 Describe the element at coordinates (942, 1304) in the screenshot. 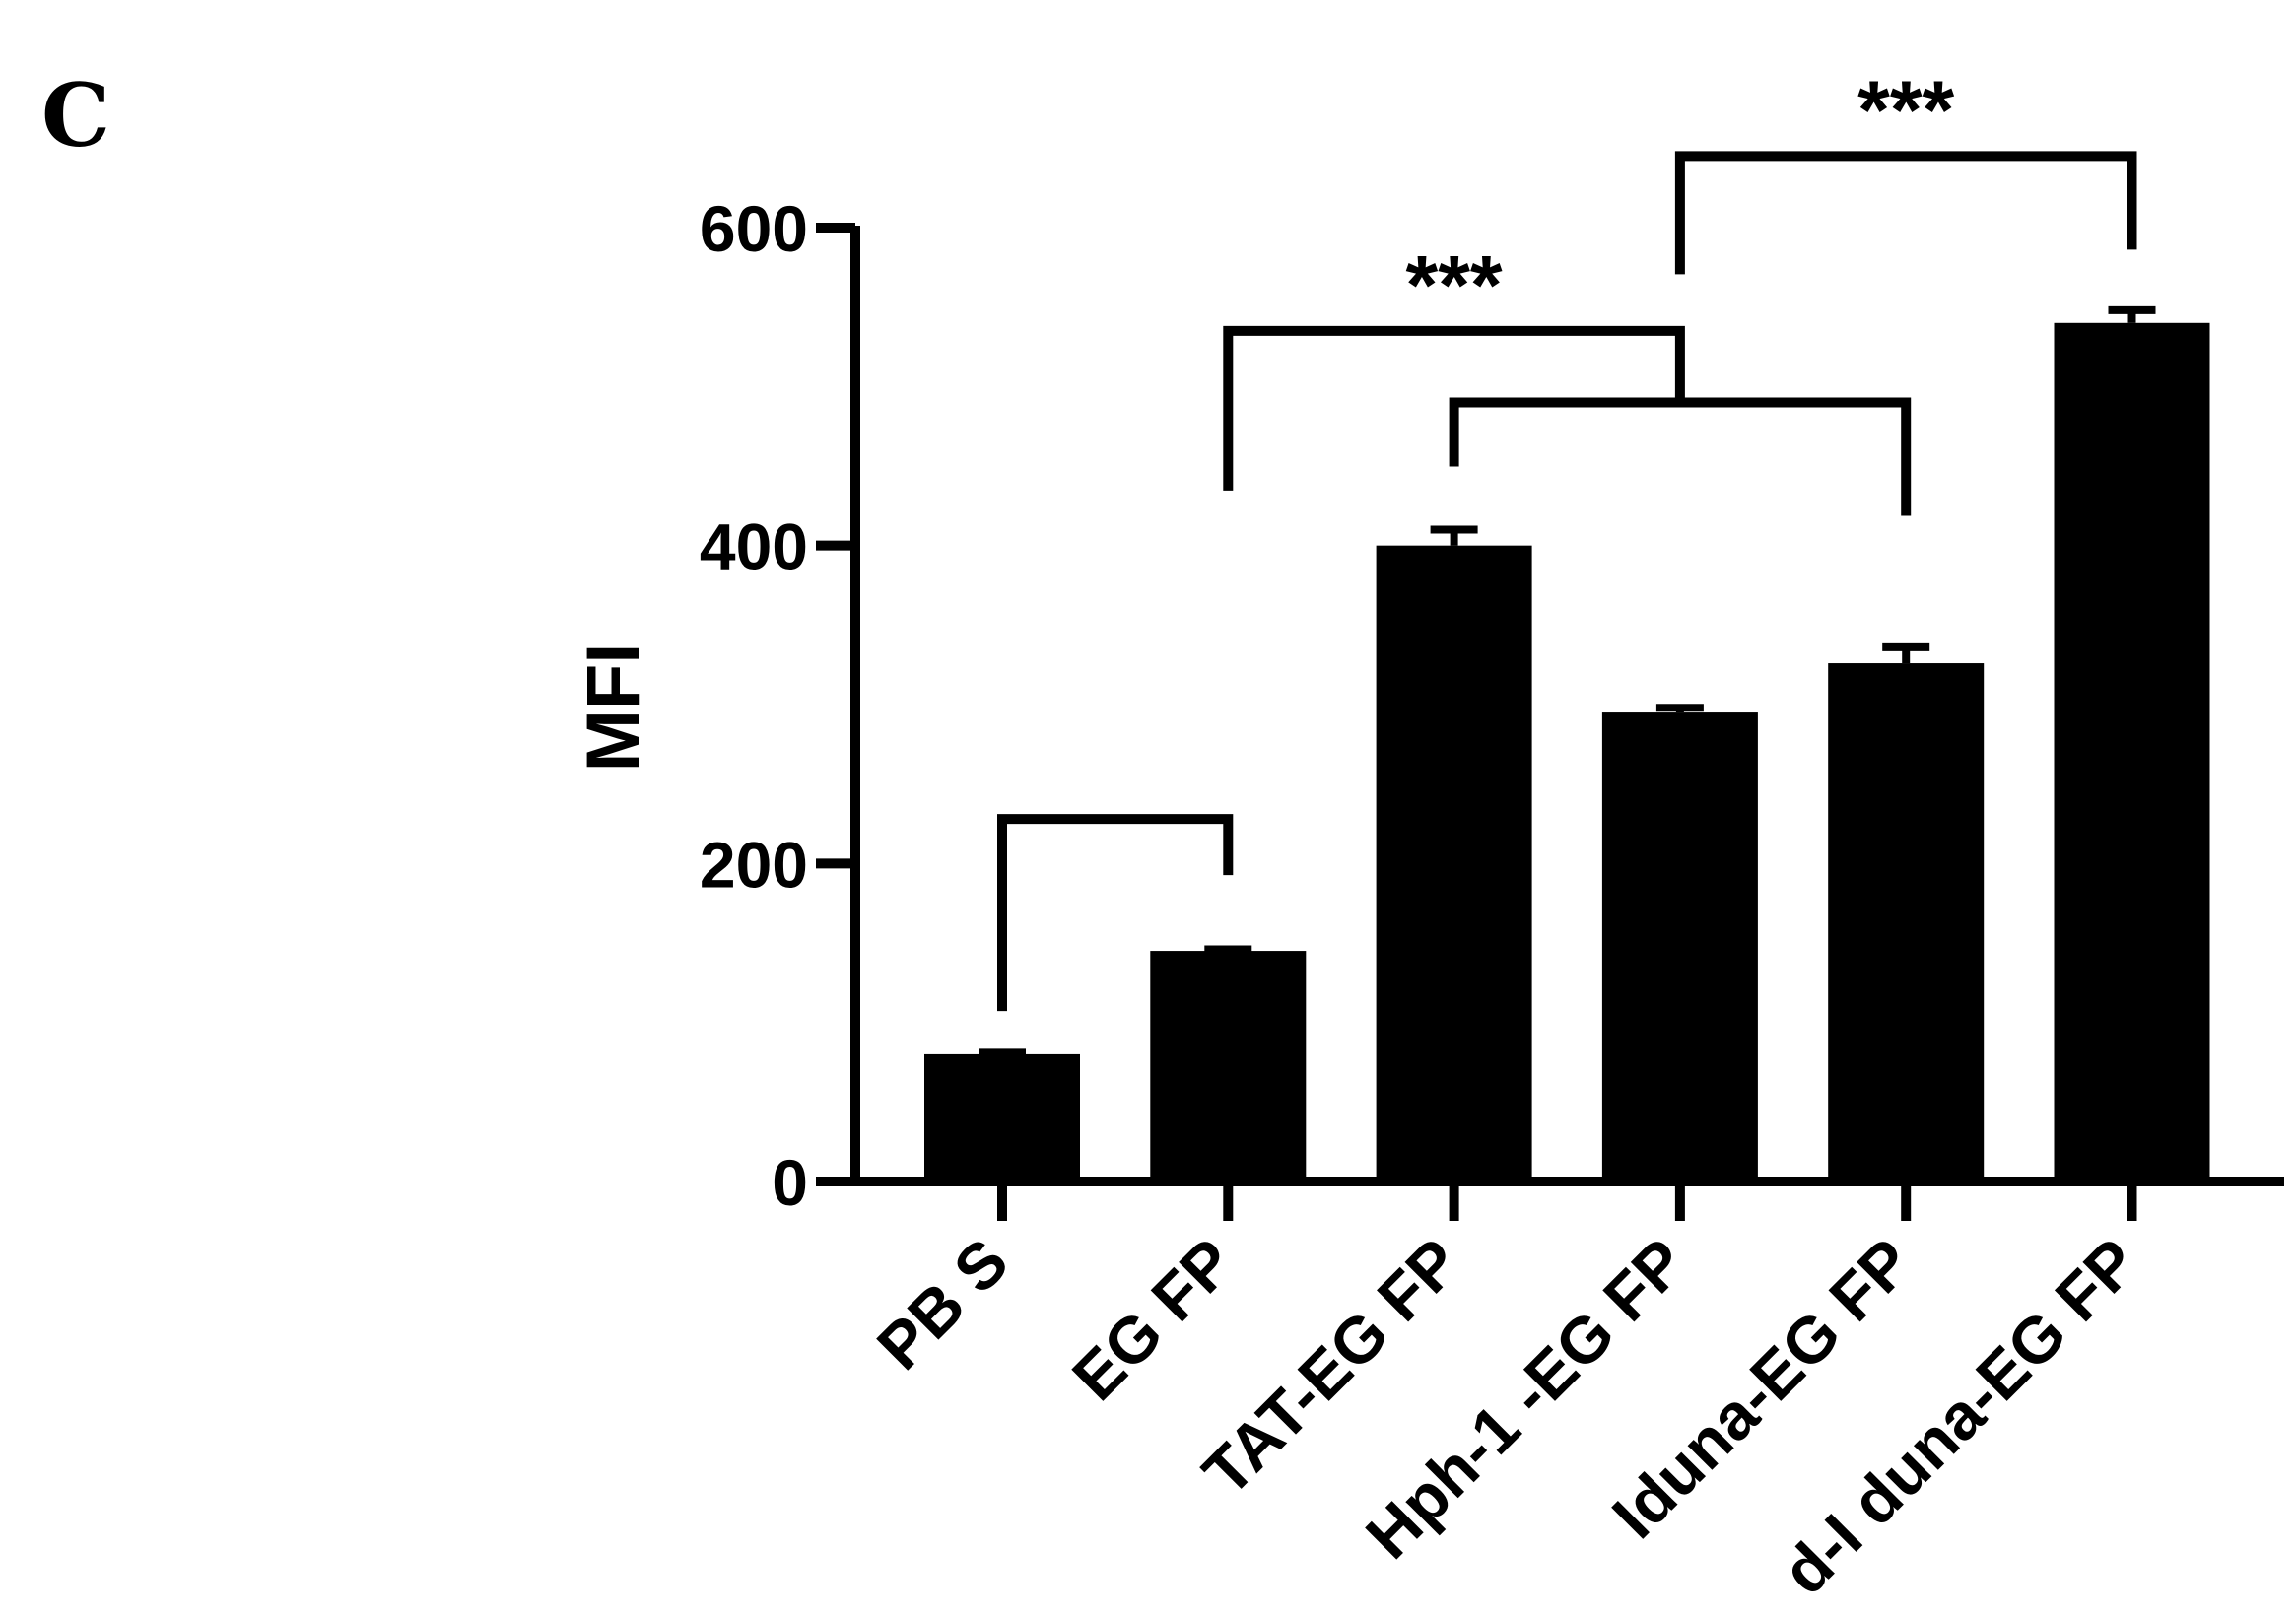

I see `x-tick-label: PB S` at that location.